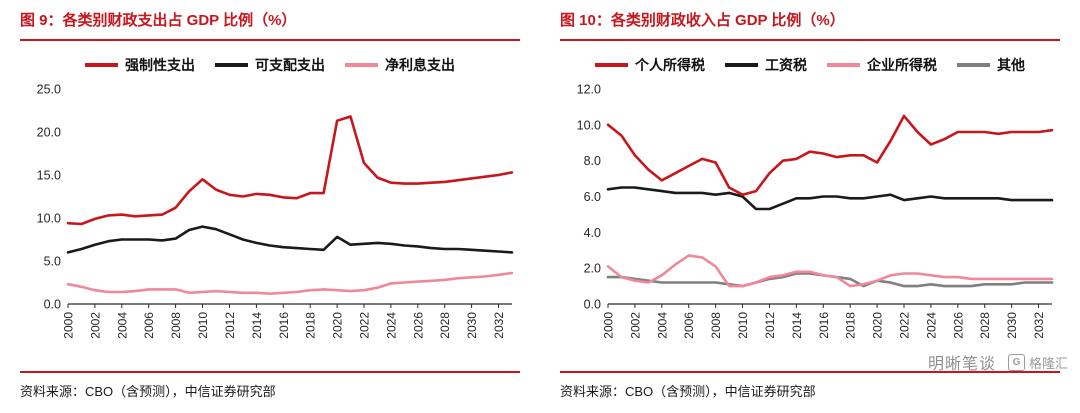 Image resolution: width=1080 pixels, height=413 pixels. I want to click on legend-item: 净利息支出, so click(400, 65).